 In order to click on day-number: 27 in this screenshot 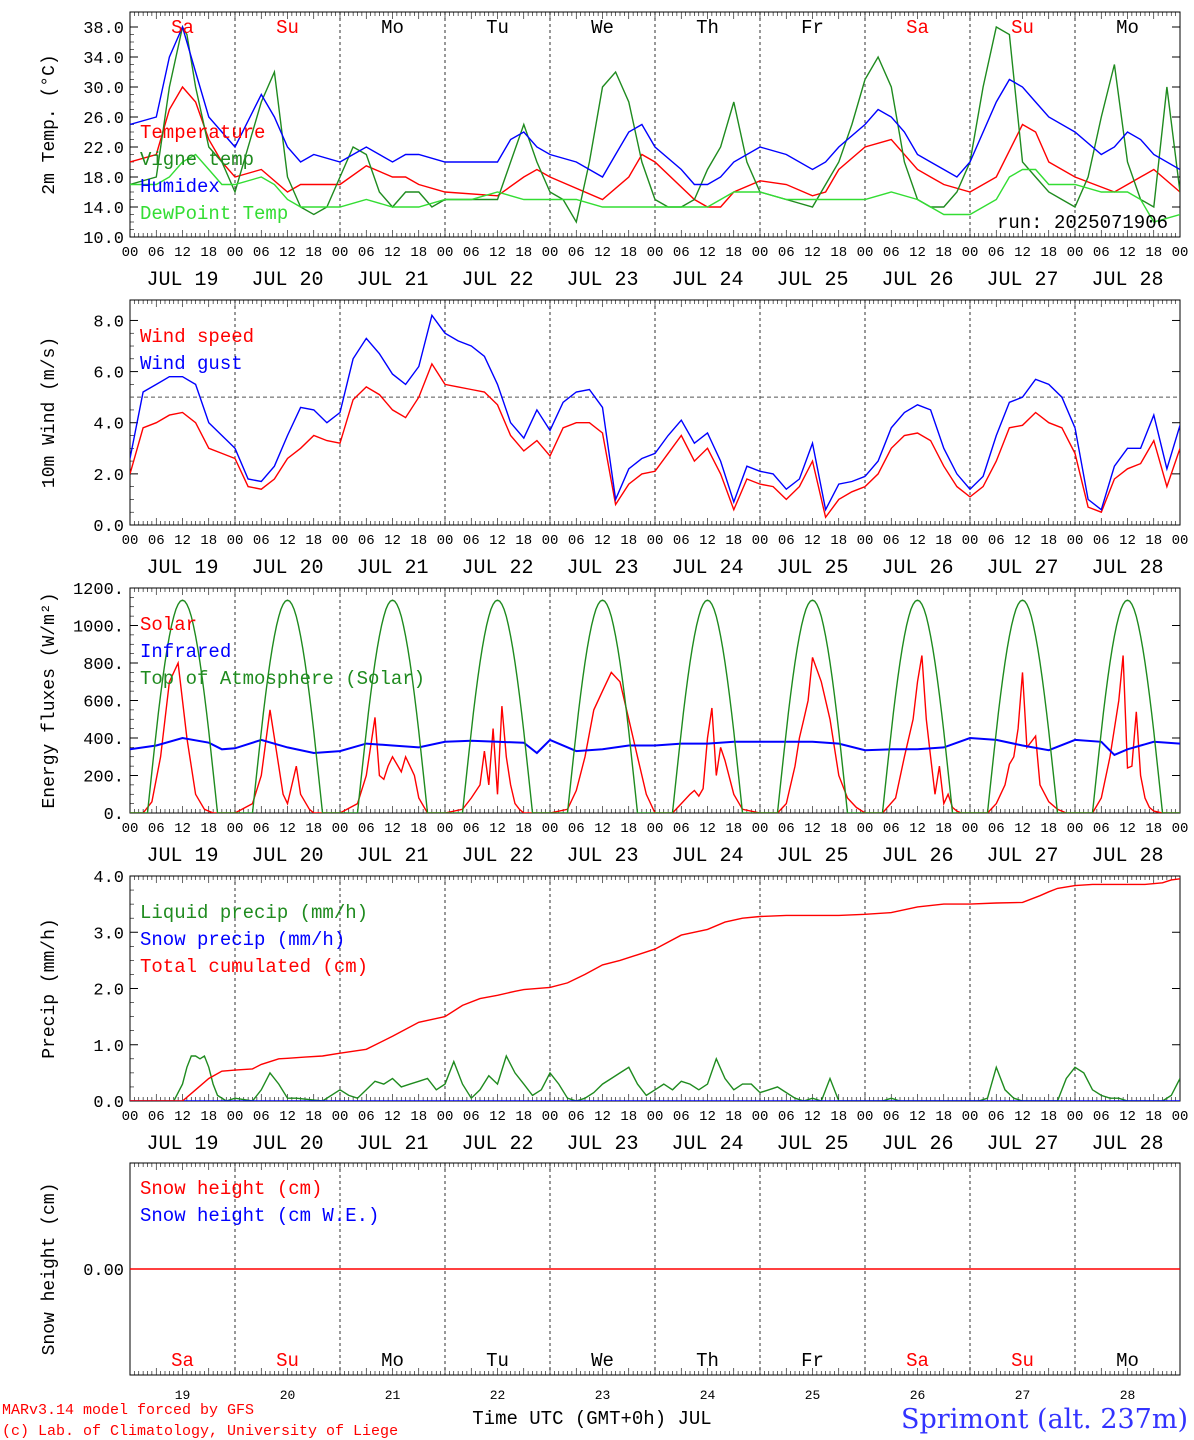, I will do `click(1023, 1395)`.